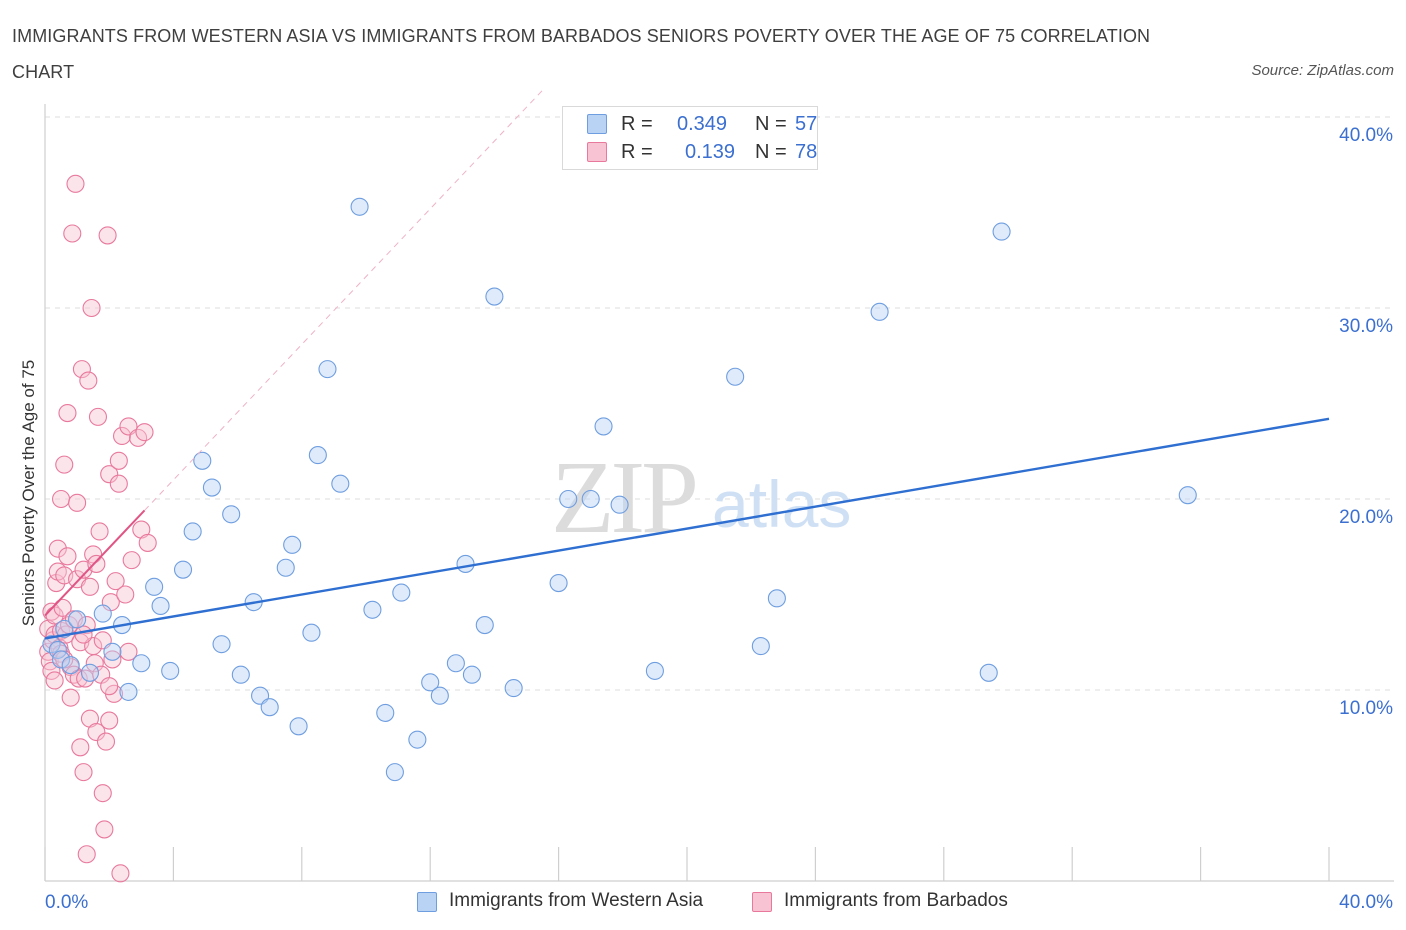  Describe the element at coordinates (343, 300) in the screenshot. I see `barbados-trend-extension` at that location.